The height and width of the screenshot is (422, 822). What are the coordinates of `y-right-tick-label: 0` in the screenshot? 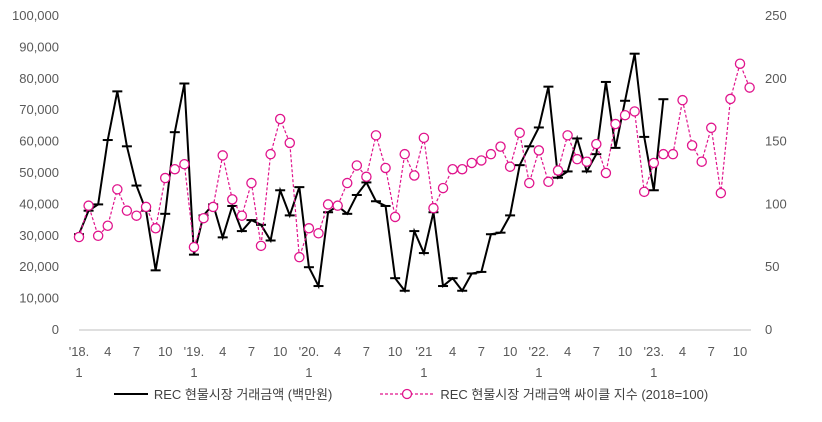 It's located at (768, 329).